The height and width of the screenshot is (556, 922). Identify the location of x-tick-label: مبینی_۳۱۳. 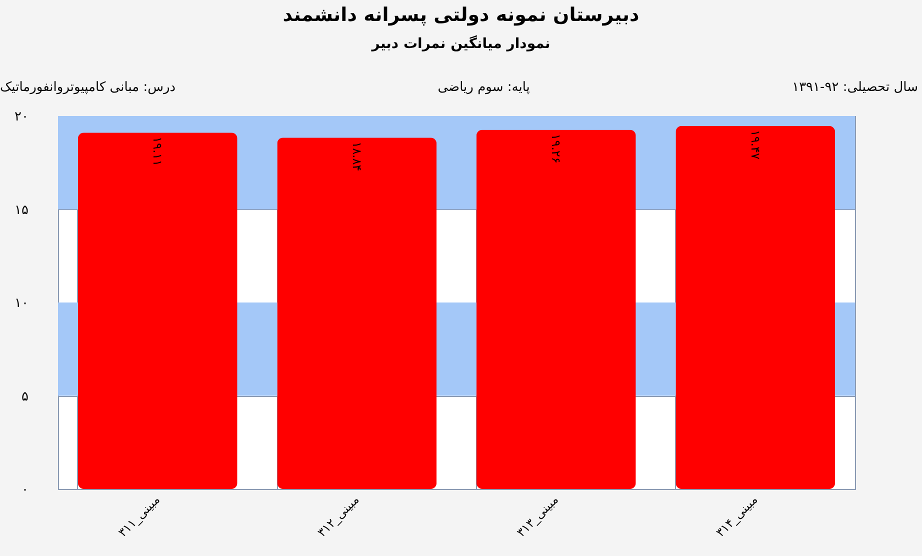
(538, 516).